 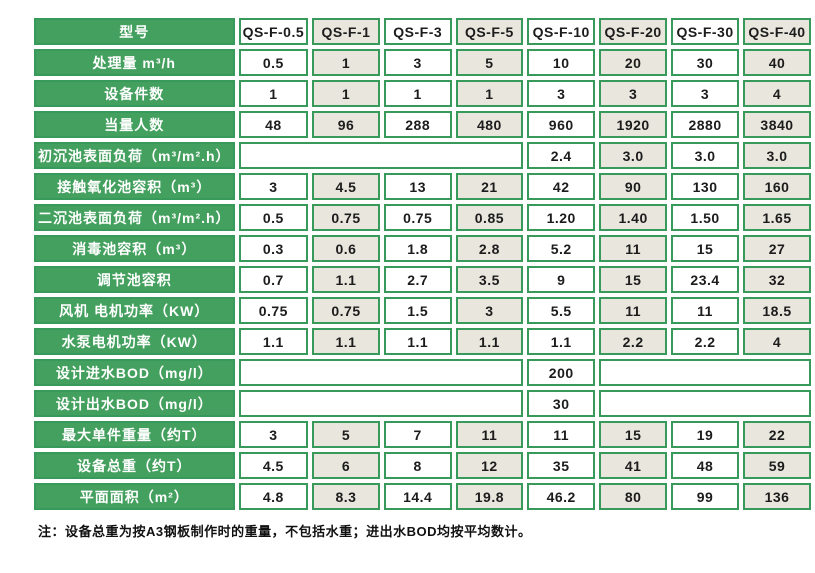 I want to click on value-cell: 27, so click(x=777, y=248).